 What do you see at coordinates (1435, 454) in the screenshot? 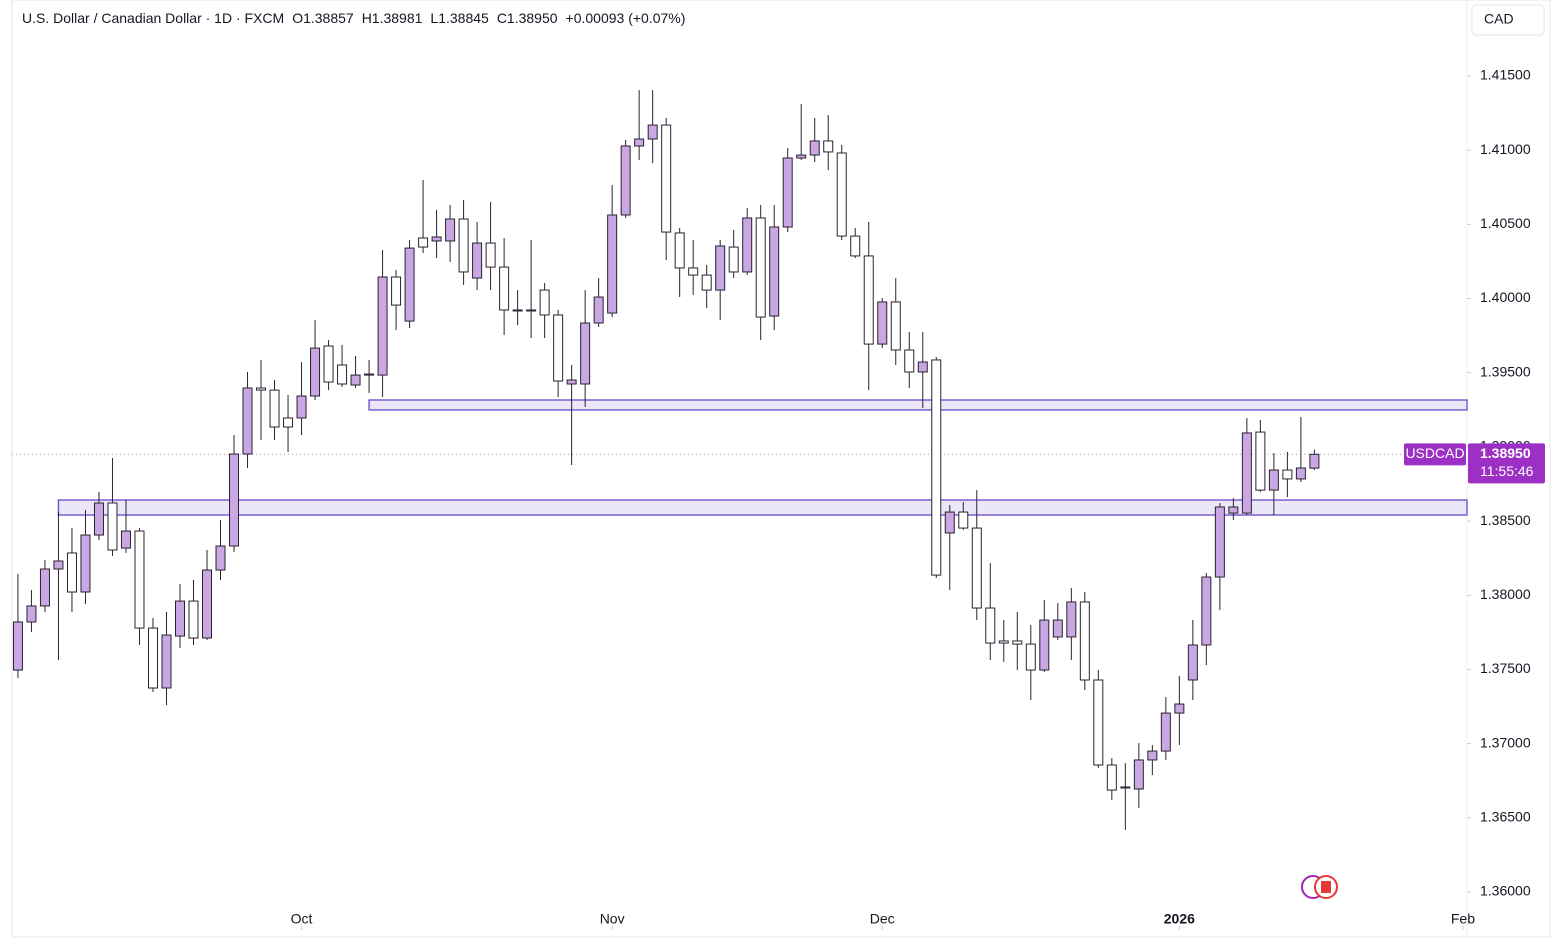
I see `ticker-tag` at bounding box center [1435, 454].